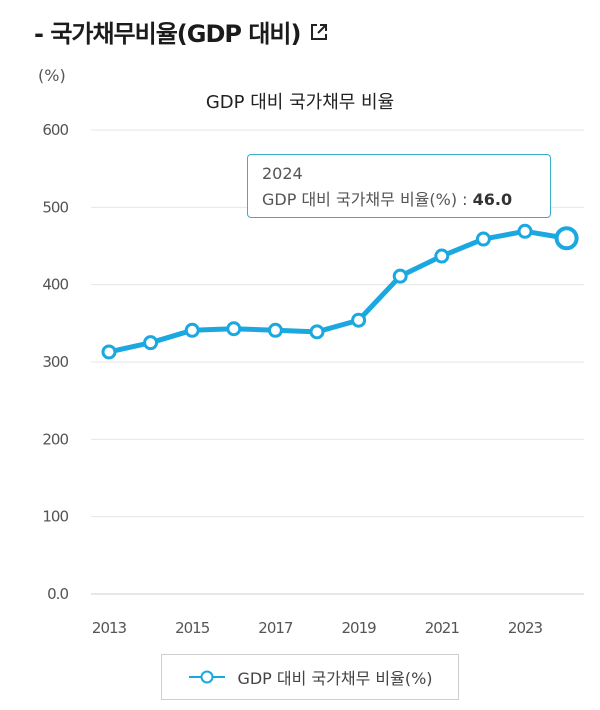 The height and width of the screenshot is (710, 600). What do you see at coordinates (282, 173) in the screenshot?
I see `tooltip-year: 2024` at bounding box center [282, 173].